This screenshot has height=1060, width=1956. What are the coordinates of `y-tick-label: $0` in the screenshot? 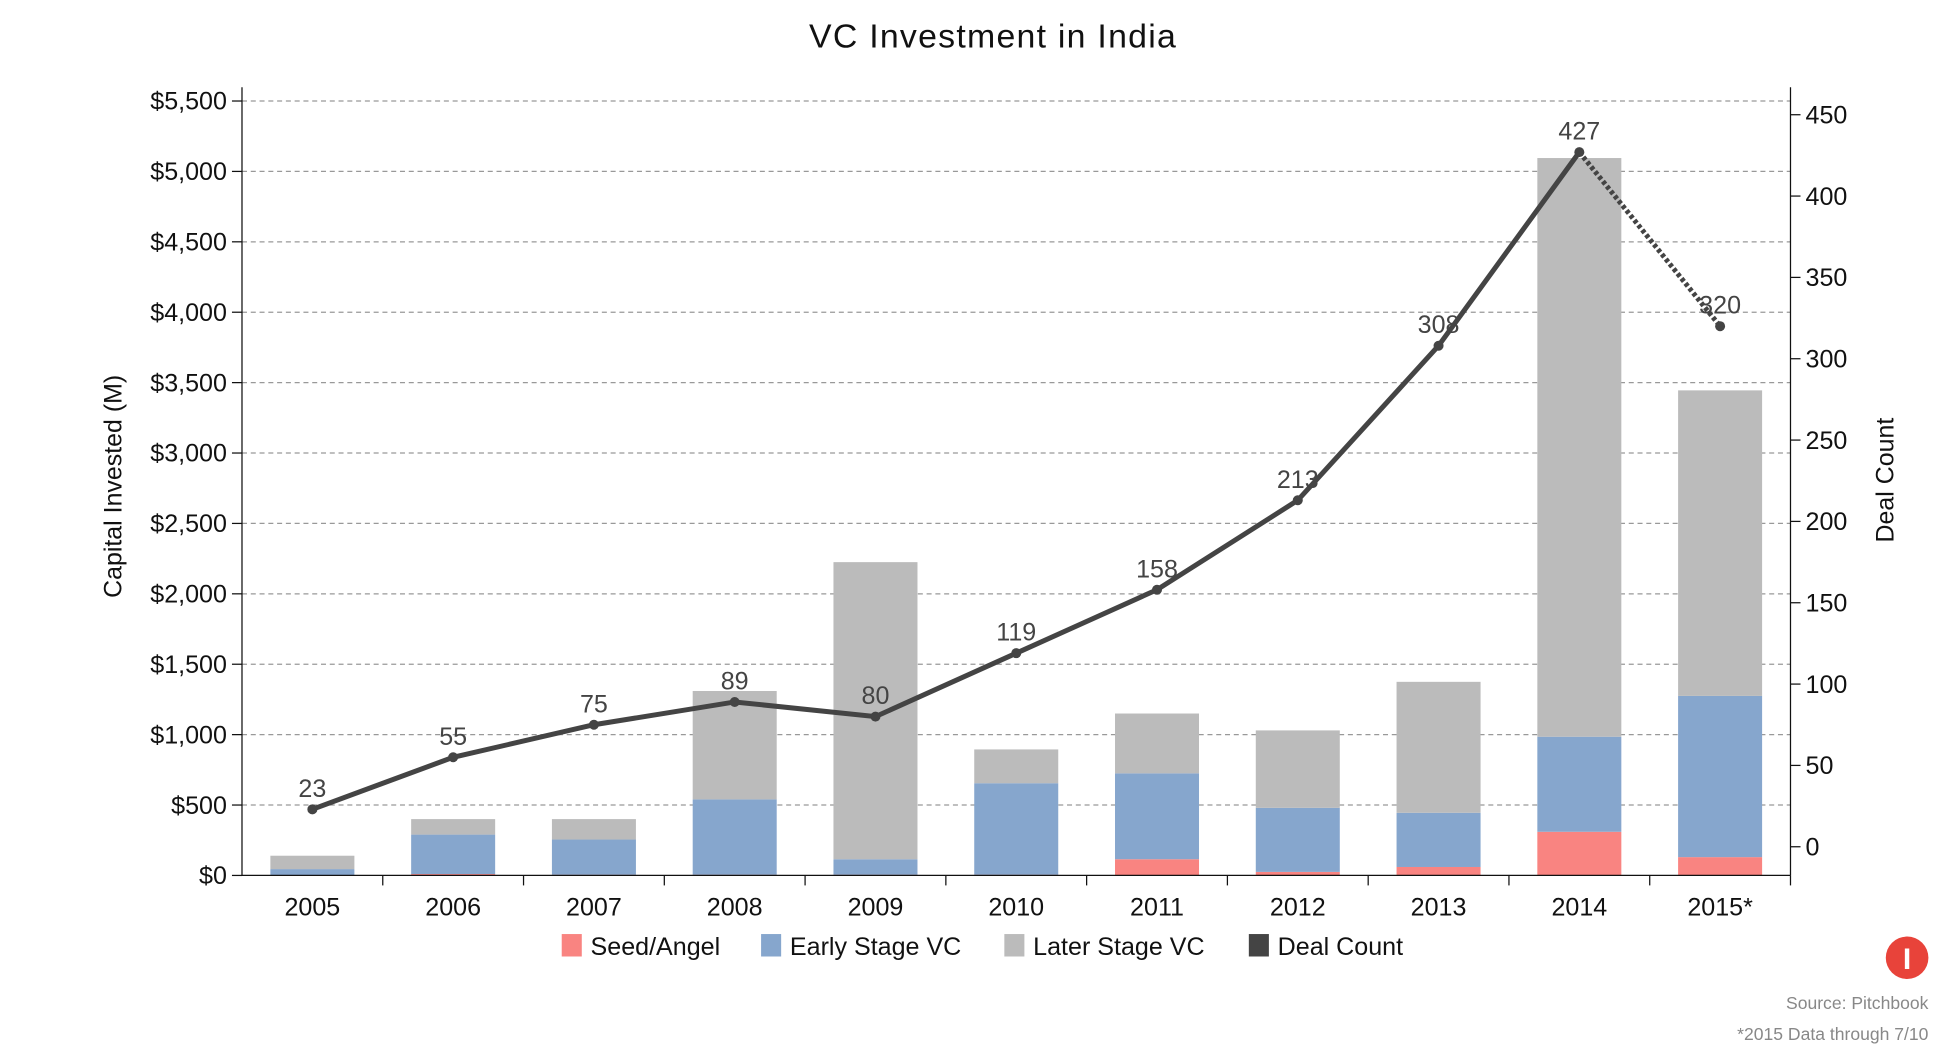 It's located at (213, 876).